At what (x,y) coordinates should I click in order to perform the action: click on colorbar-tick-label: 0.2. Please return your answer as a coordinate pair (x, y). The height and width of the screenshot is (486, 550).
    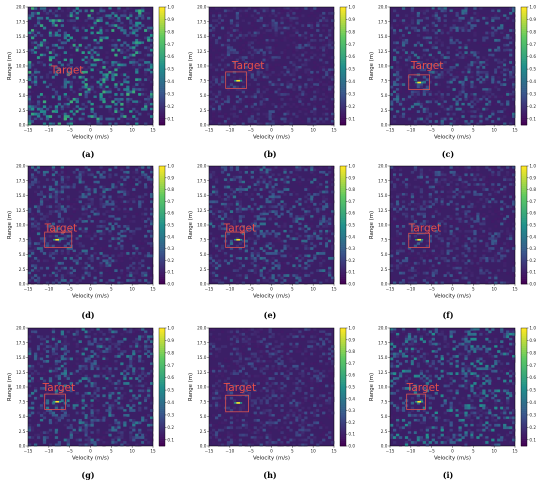
    Looking at the image, I should click on (170, 106).